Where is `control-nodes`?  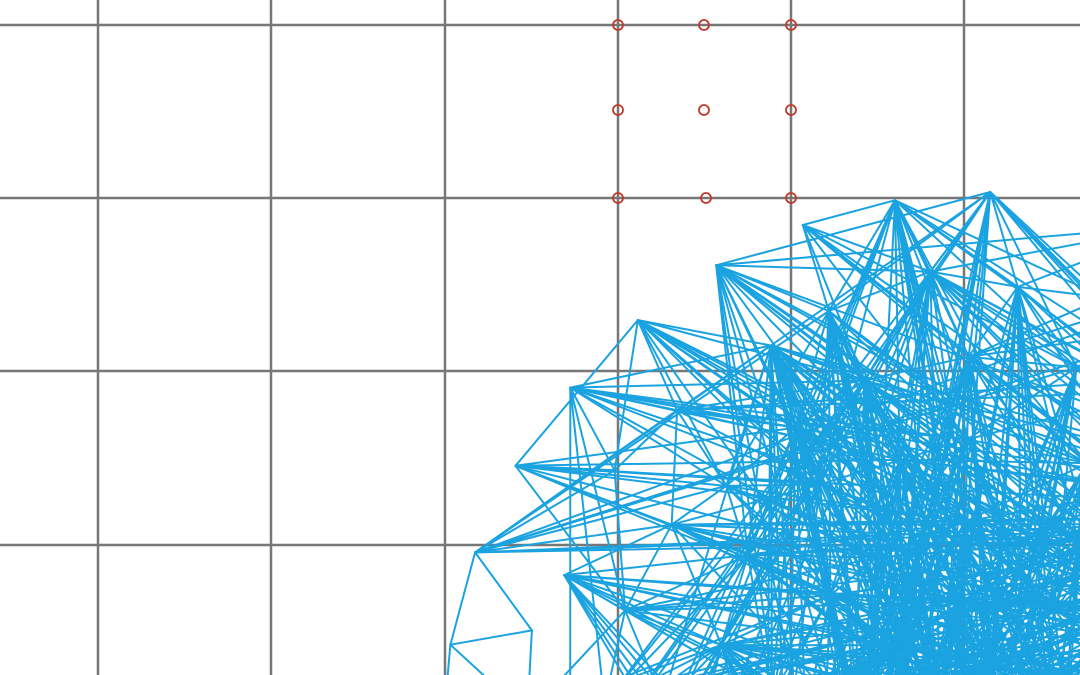
control-nodes is located at coordinates (704, 111).